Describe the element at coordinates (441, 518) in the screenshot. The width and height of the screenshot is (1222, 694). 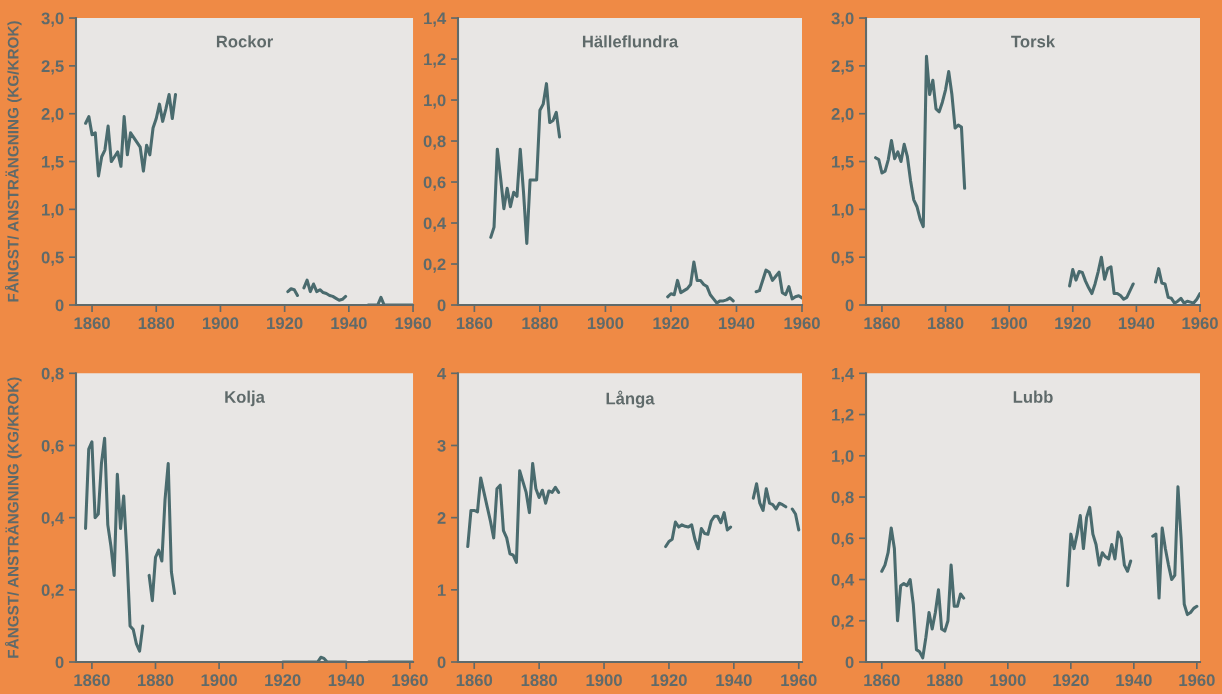
I see `y-tick-label: 2` at that location.